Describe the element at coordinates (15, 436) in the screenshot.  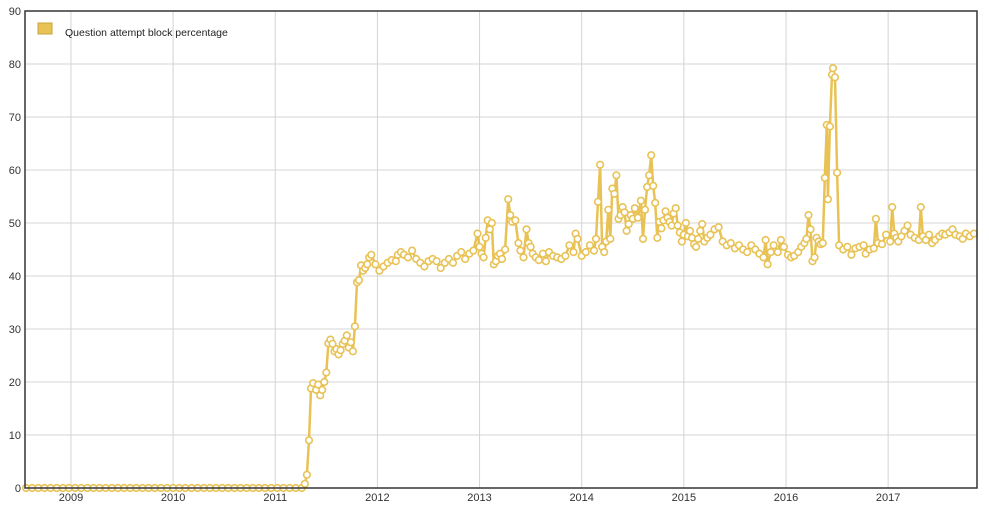
I see `y-tick-label: 10` at that location.